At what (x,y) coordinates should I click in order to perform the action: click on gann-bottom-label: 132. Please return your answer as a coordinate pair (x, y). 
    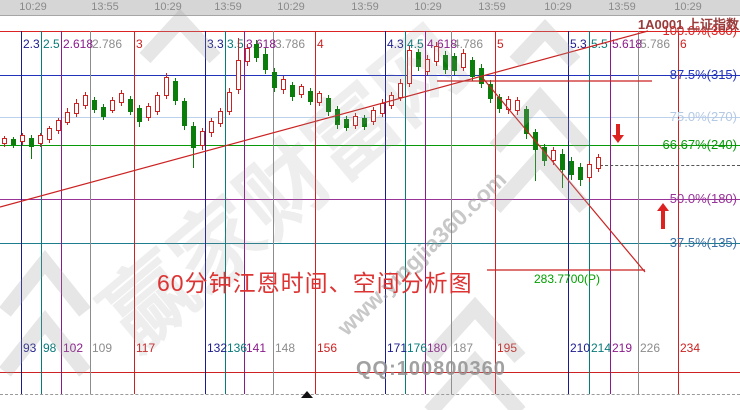
    Looking at the image, I should click on (217, 348).